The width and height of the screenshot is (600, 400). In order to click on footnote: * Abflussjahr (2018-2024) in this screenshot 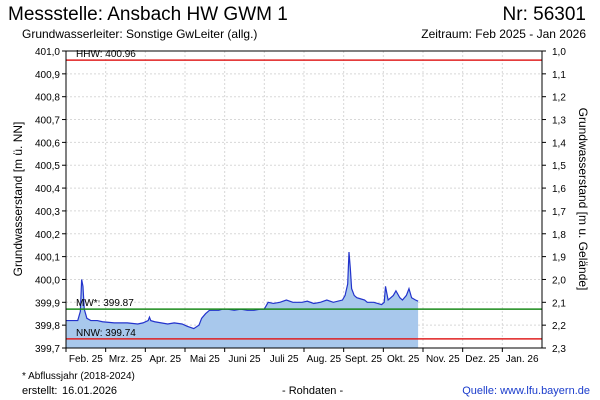, I will do `click(78, 376)`.